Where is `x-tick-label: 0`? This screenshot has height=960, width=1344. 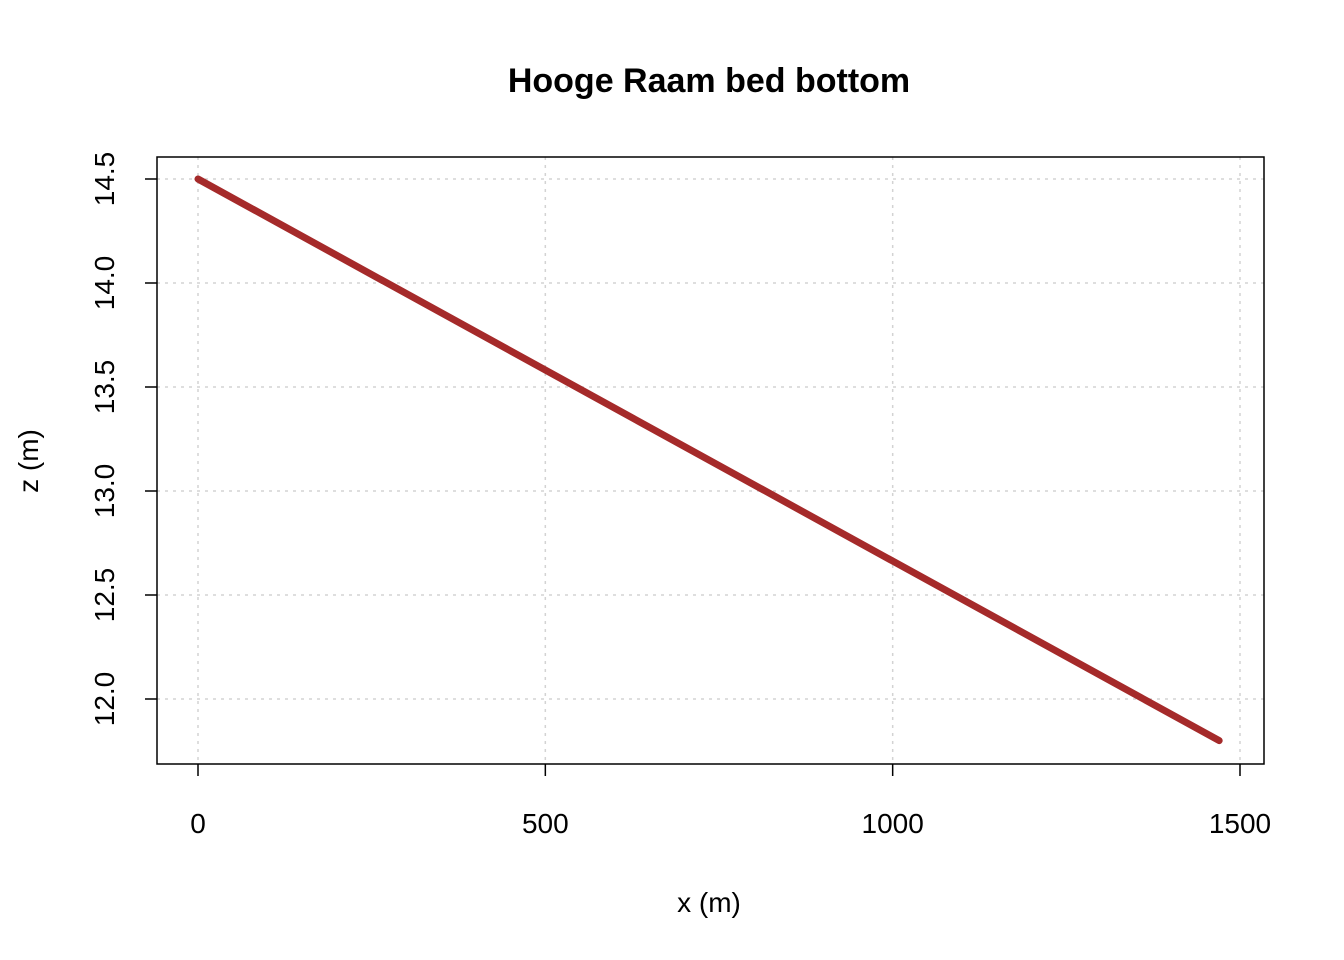
x-tick-label: 0 is located at coordinates (198, 823).